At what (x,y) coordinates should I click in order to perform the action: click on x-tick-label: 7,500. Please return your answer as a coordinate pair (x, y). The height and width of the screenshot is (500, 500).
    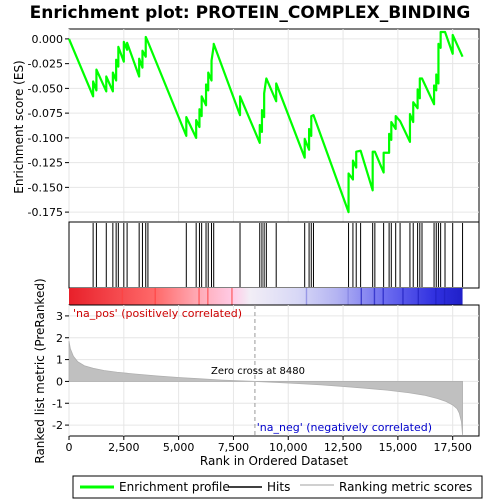
    Looking at the image, I should click on (234, 447).